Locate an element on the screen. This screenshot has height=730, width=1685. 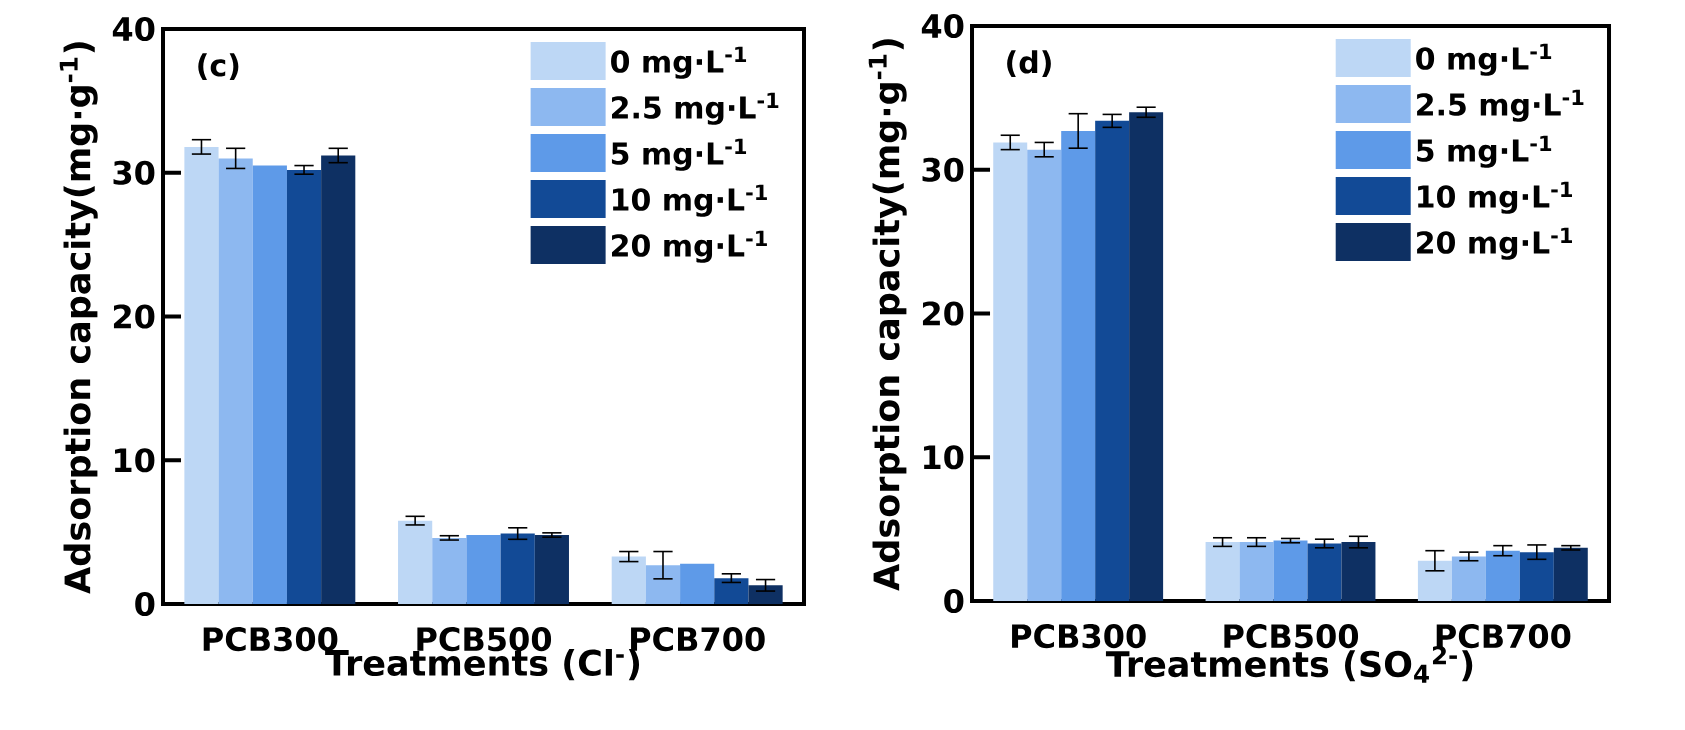
annotation: (c) is located at coordinates (218, 67).